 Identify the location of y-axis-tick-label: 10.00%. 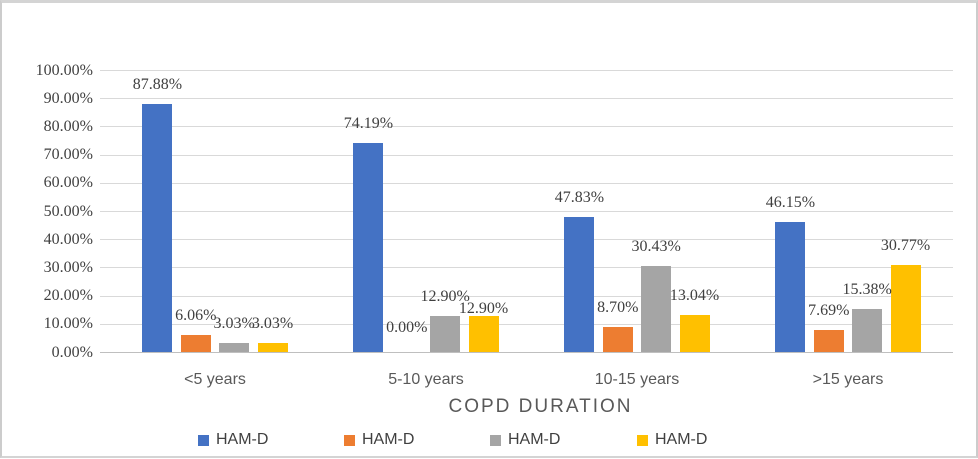
(68, 324).